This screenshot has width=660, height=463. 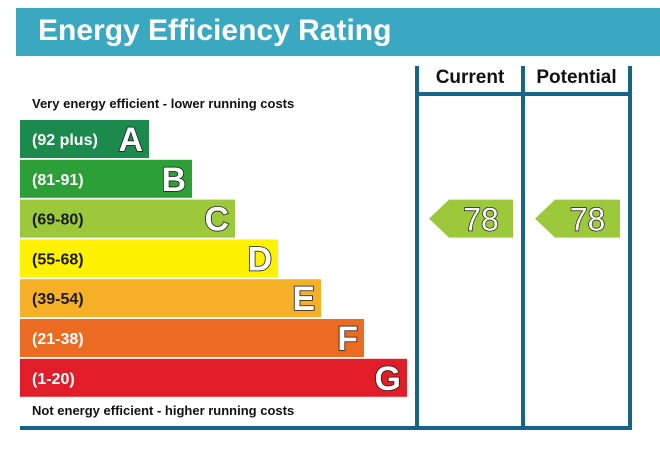 What do you see at coordinates (65, 140) in the screenshot?
I see `band-a-range: (92 plus)` at bounding box center [65, 140].